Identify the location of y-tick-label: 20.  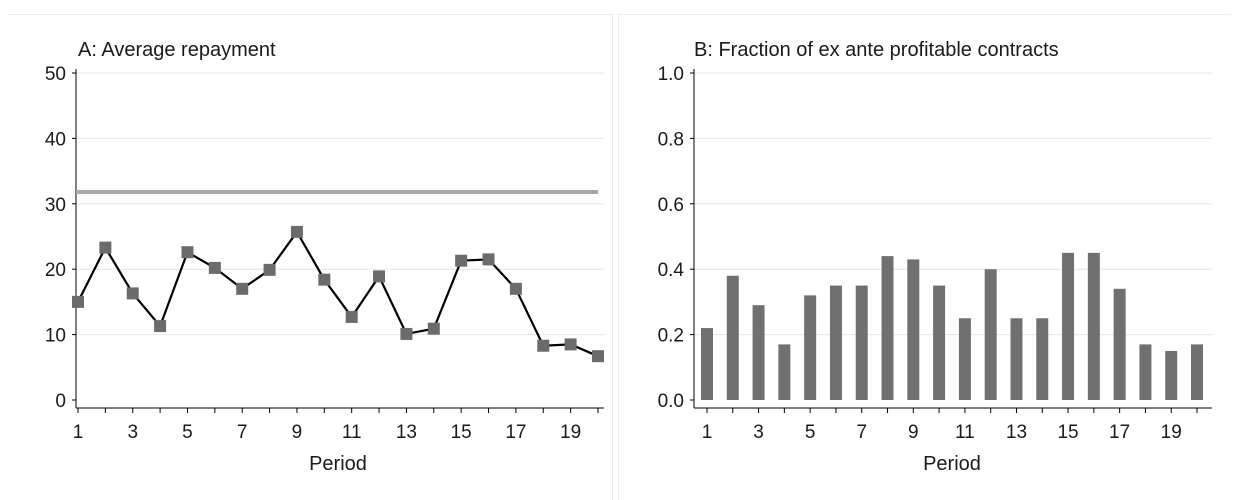
(55, 270).